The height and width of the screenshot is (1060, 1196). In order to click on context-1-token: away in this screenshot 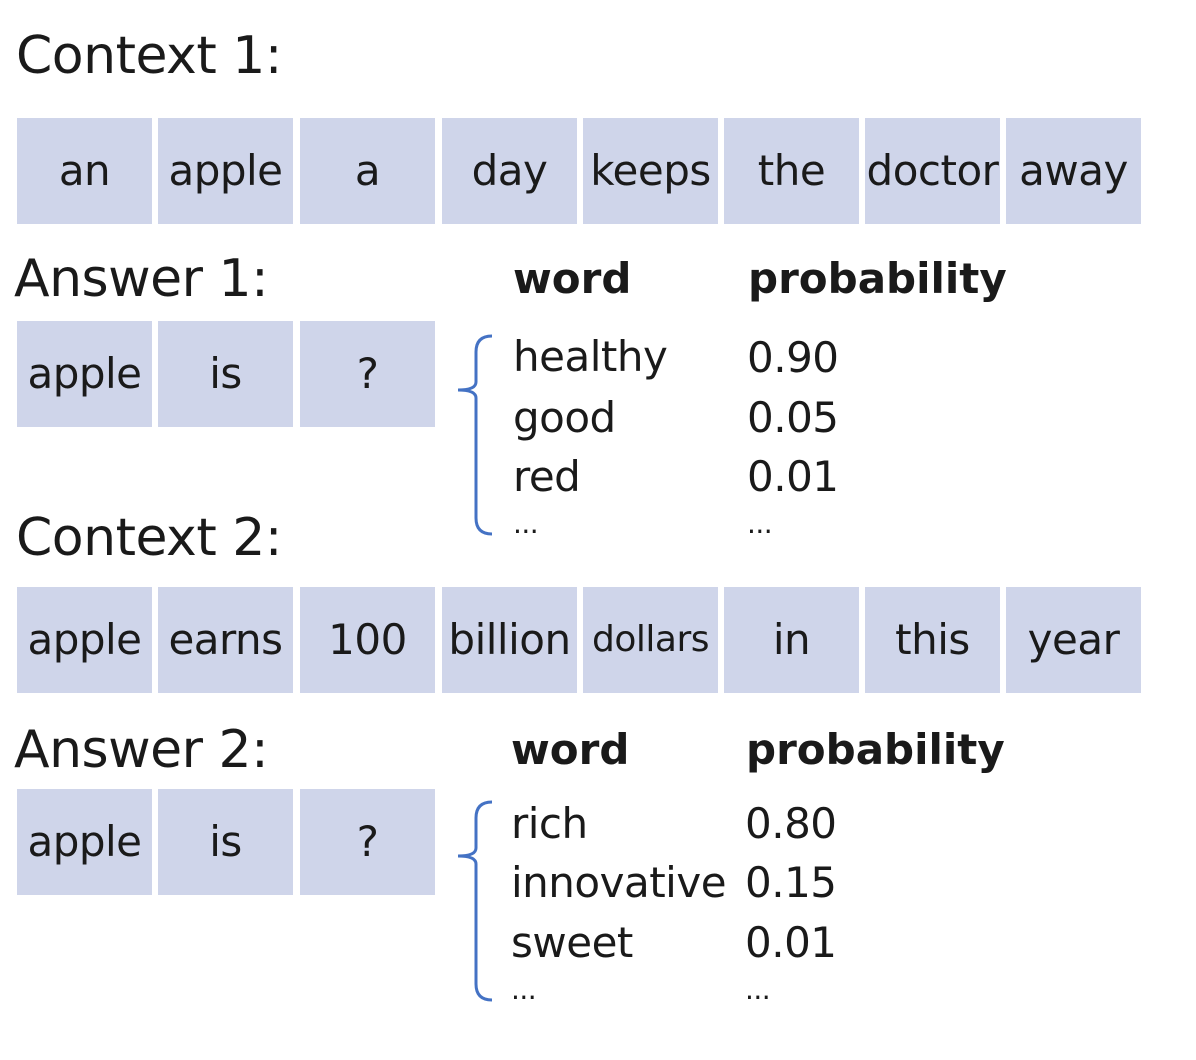, I will do `click(1073, 171)`.